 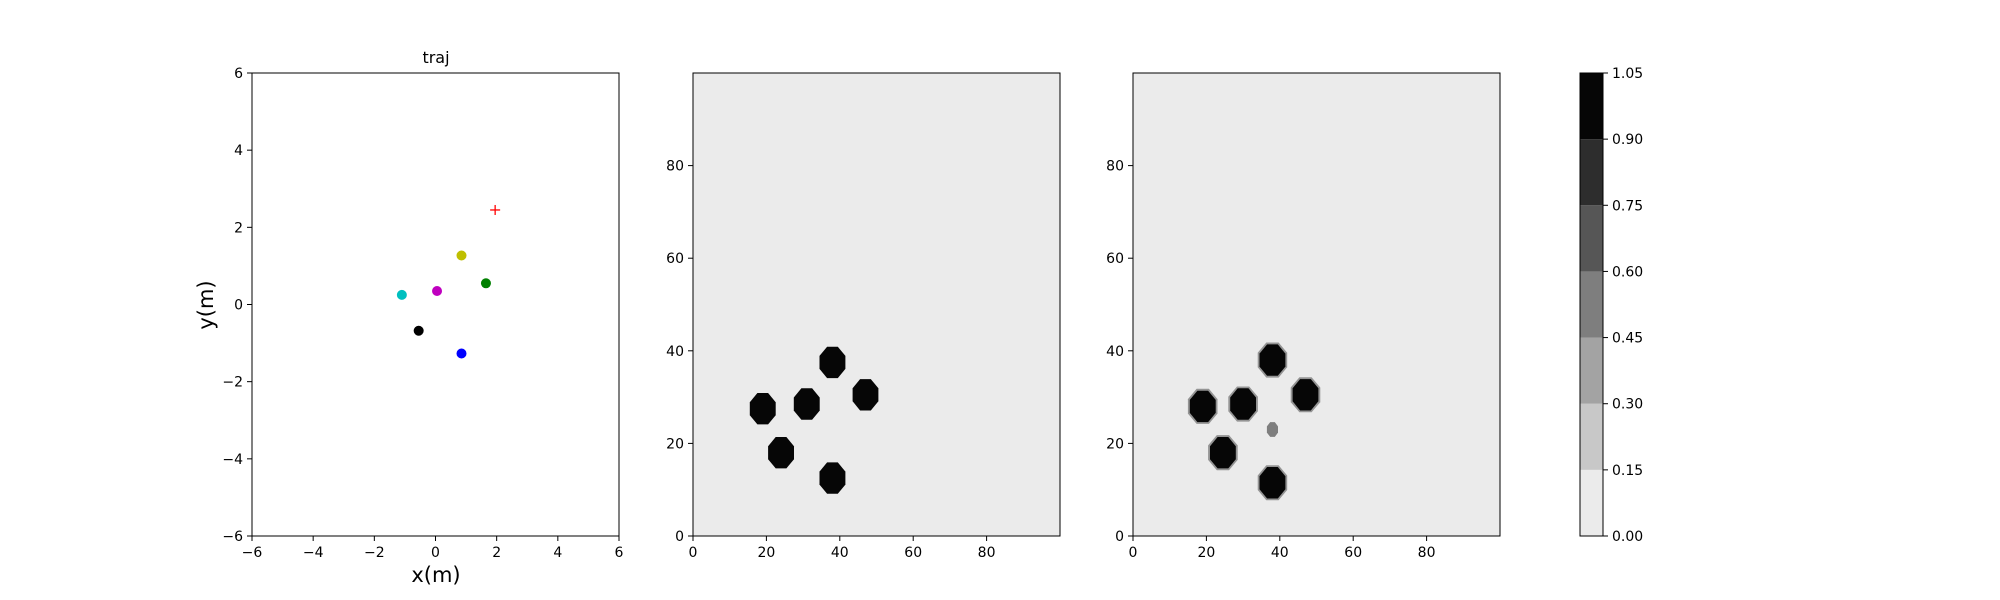 What do you see at coordinates (435, 553) in the screenshot?
I see `traj-x-tick-label: 0` at bounding box center [435, 553].